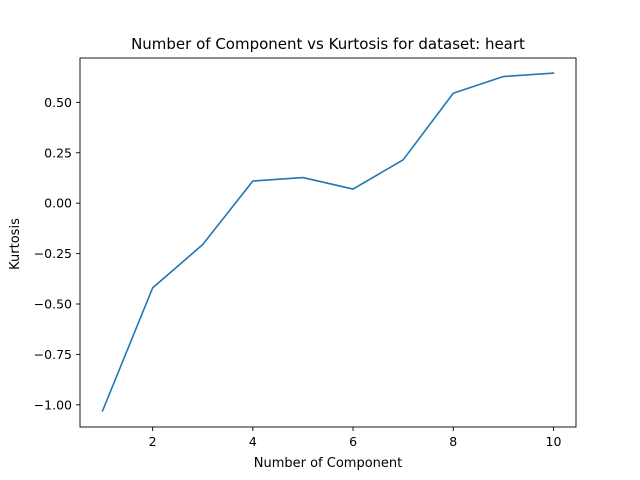 The image size is (640, 480). Describe the element at coordinates (453, 441) in the screenshot. I see `x-tick-label: 8` at that location.